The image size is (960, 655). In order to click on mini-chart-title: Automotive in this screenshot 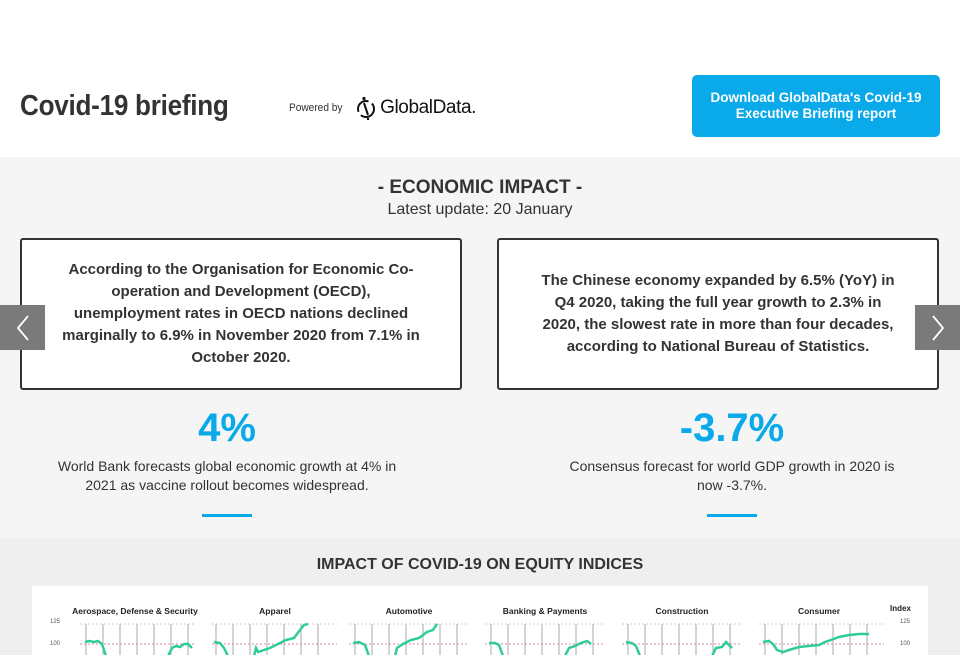, I will do `click(409, 611)`.